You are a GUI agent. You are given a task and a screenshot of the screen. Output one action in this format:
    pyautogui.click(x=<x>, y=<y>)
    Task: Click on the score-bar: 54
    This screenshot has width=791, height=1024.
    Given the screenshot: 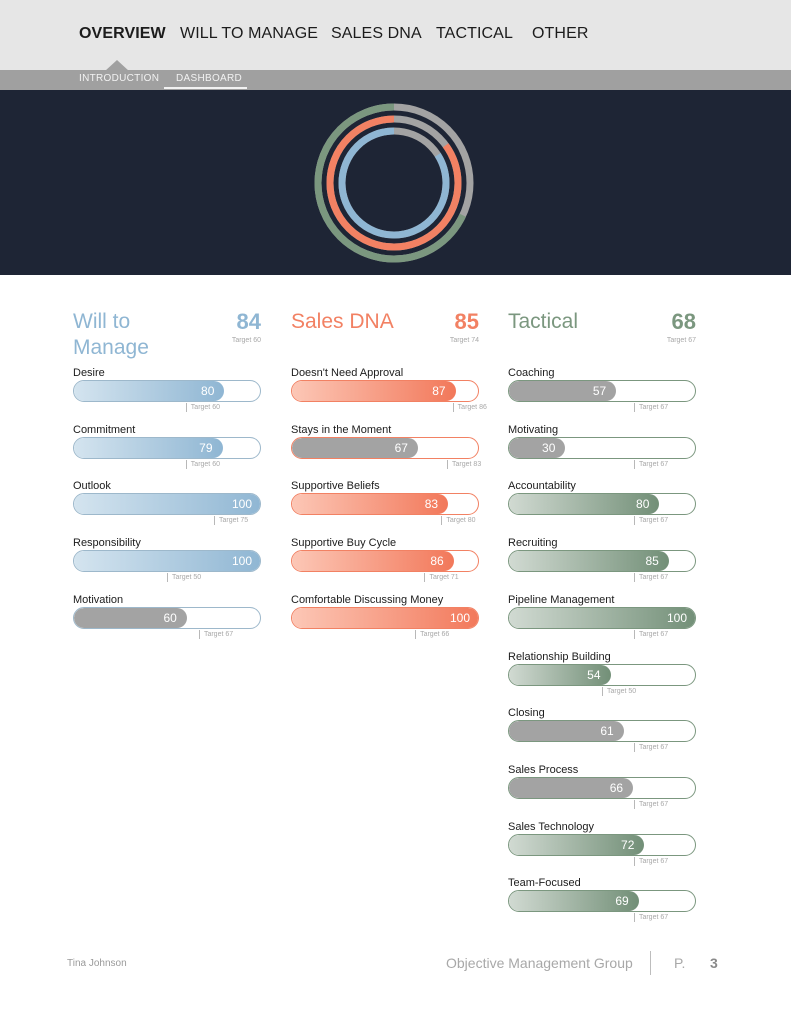 What is the action you would take?
    pyautogui.click(x=602, y=674)
    